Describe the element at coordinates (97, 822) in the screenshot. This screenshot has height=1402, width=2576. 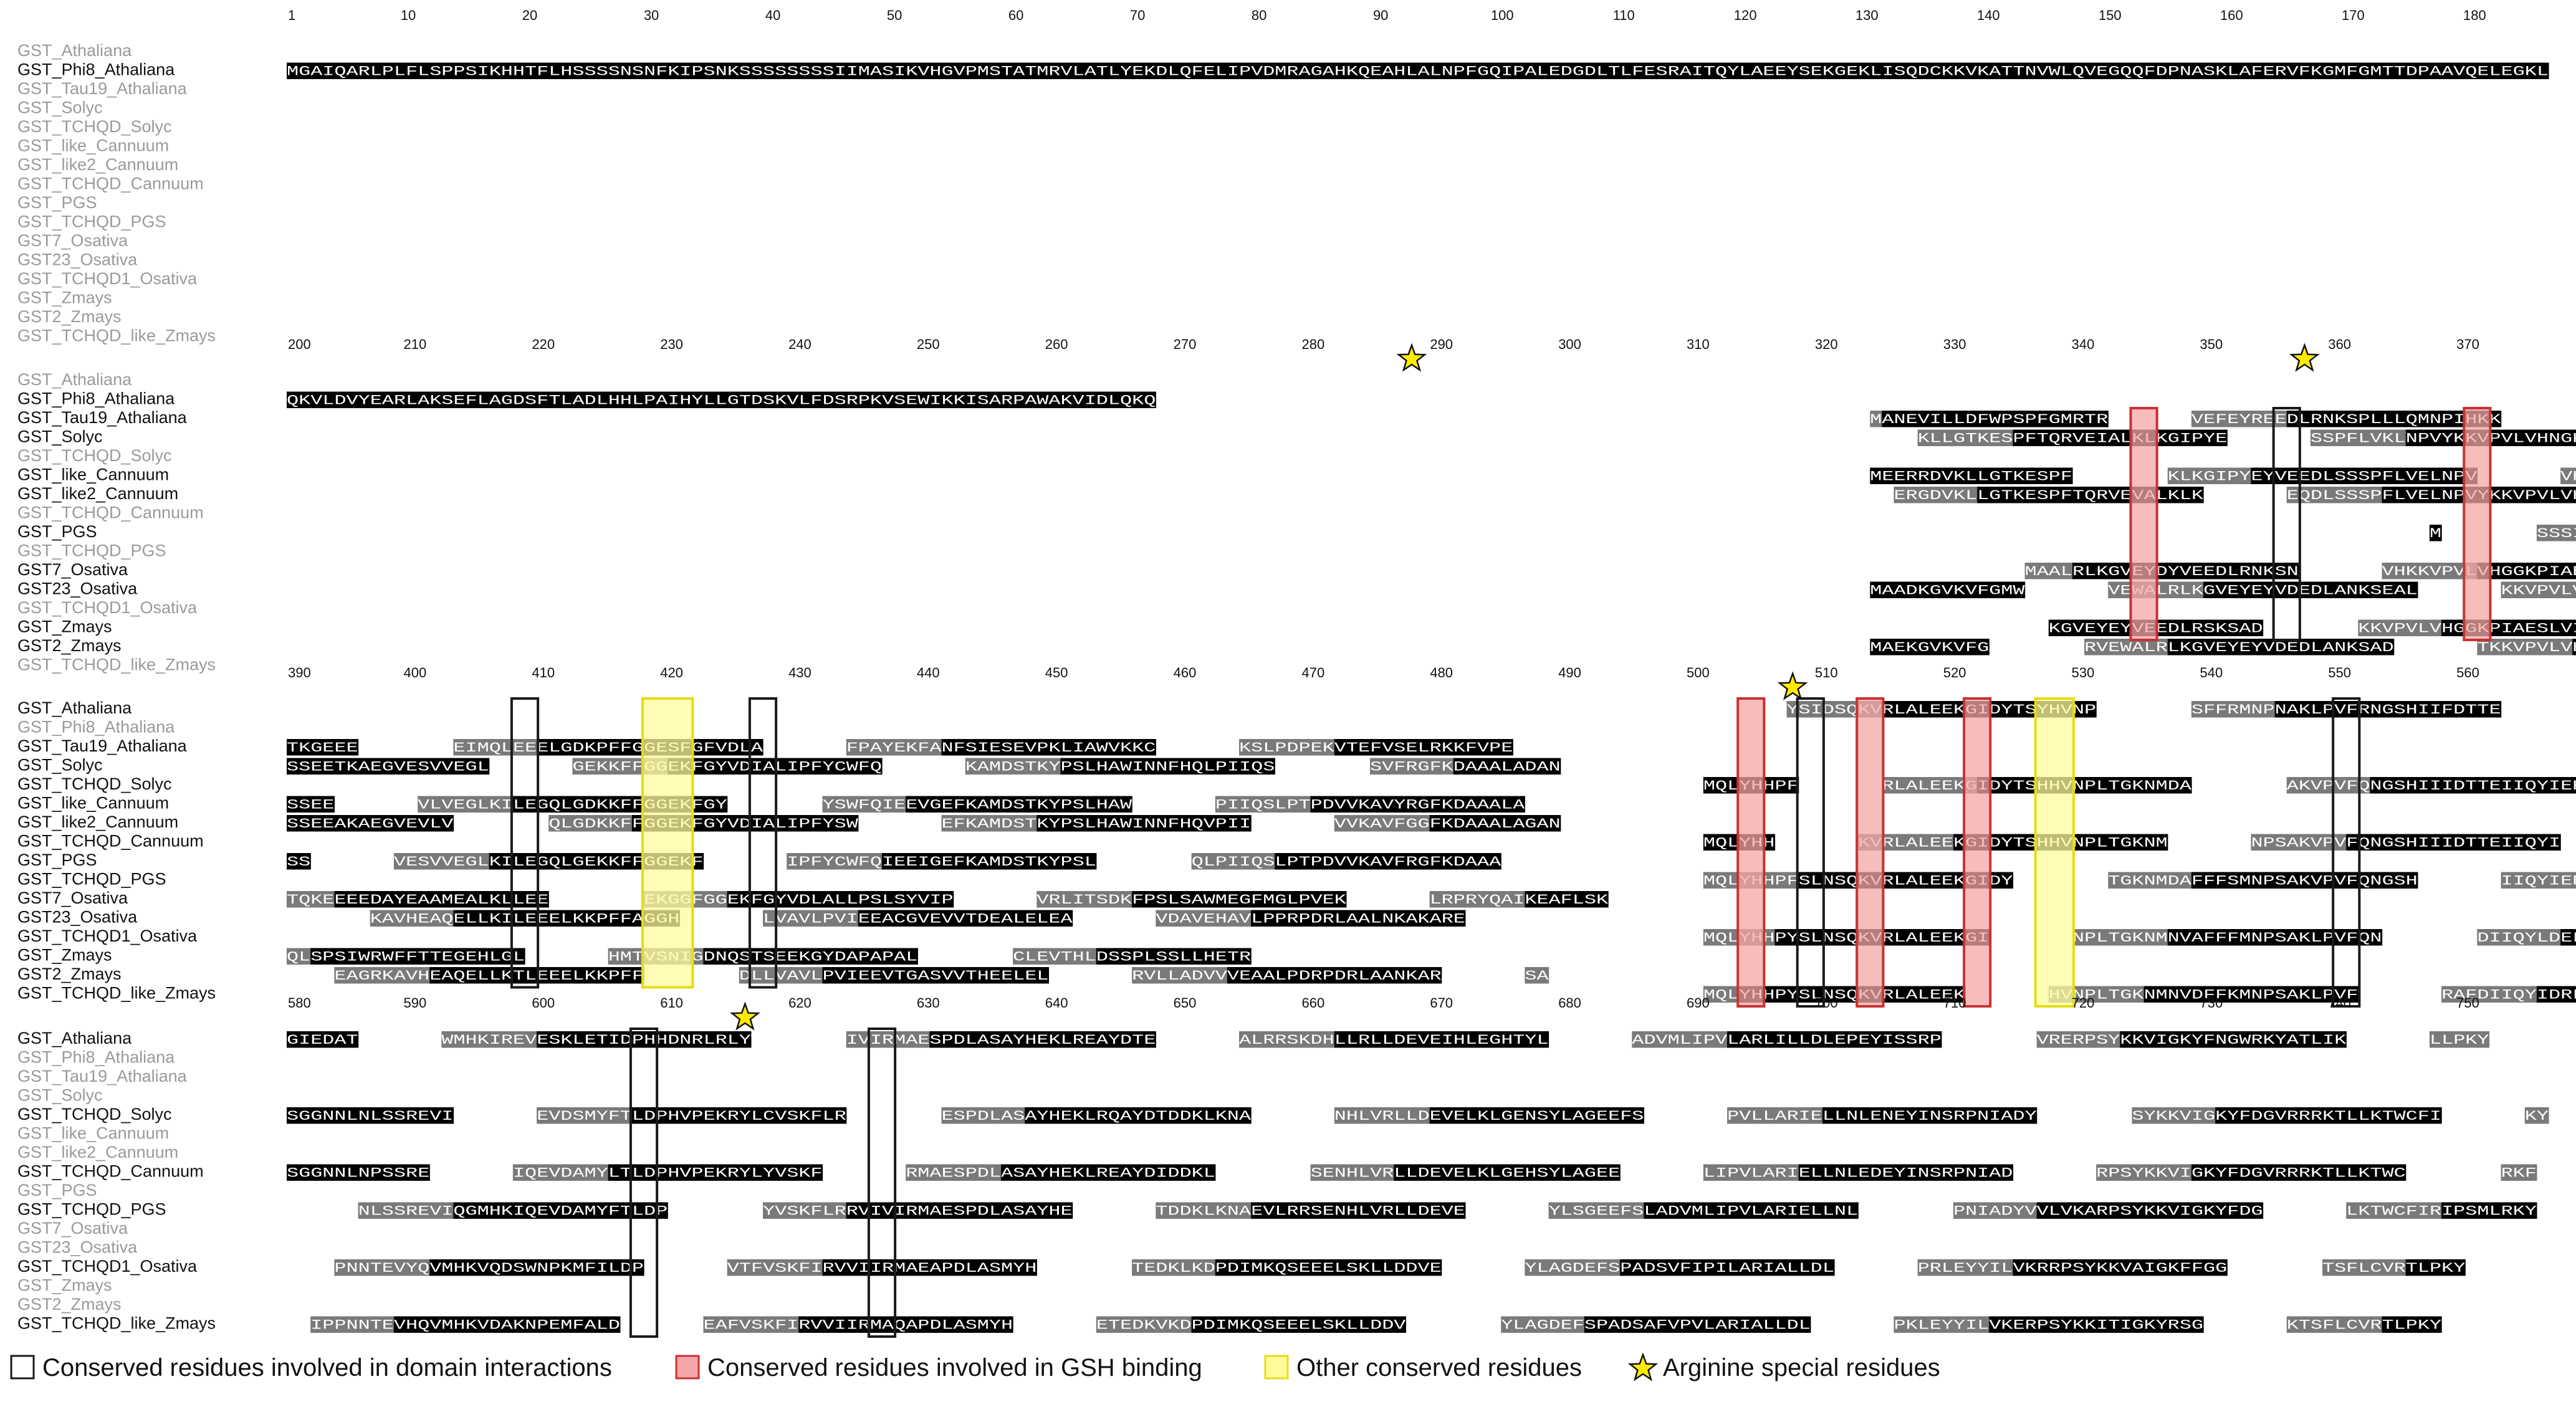
I see `species-label: GST_like2_Cannuum` at that location.